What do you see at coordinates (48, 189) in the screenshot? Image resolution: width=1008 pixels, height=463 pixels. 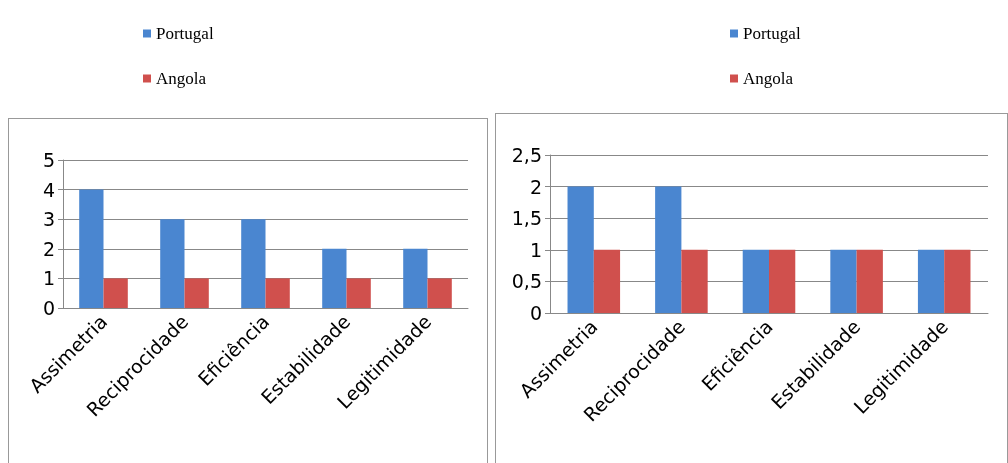 I see `y-tick-label: 4` at bounding box center [48, 189].